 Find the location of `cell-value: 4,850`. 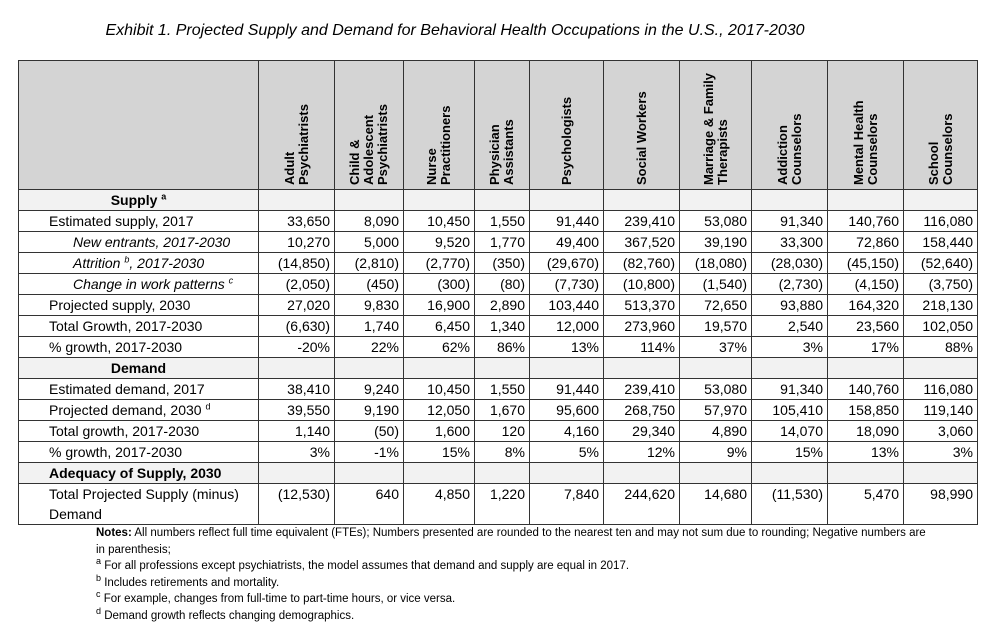

cell-value: 4,850 is located at coordinates (439, 504).